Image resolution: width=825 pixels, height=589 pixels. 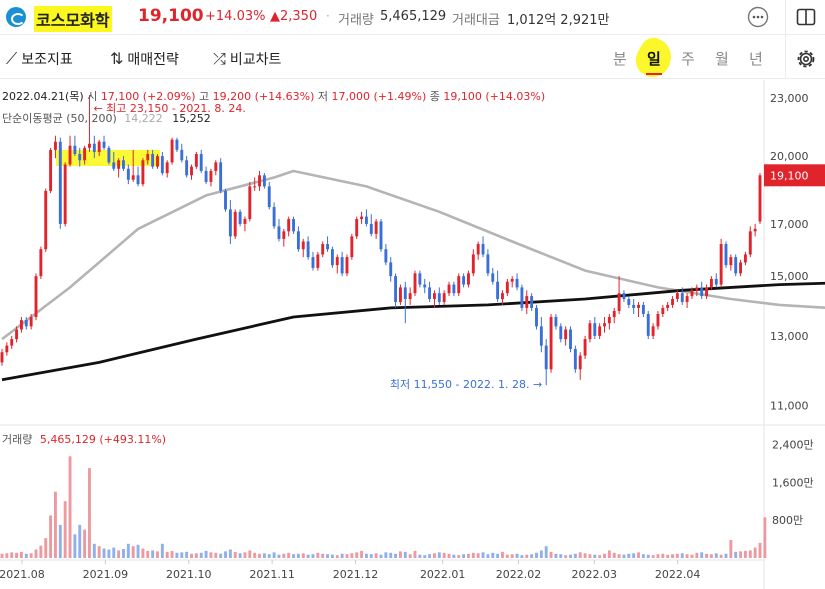 I want to click on period-month: 월, so click(x=722, y=59).